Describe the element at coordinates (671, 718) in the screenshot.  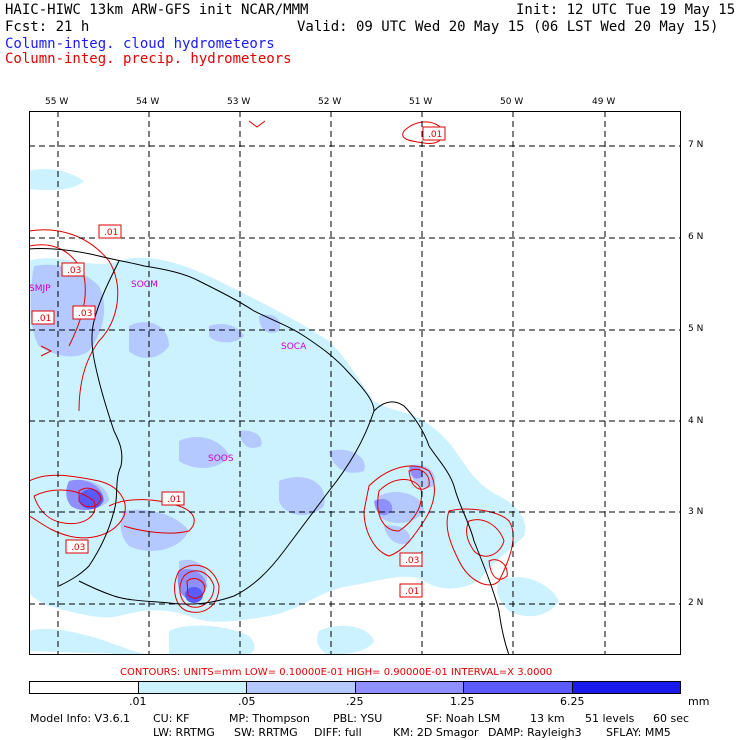
I see `timestep: 60 sec` at that location.